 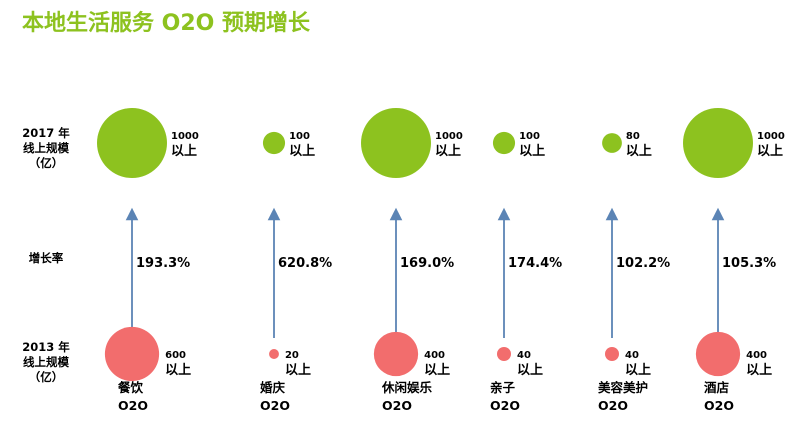 What do you see at coordinates (163, 263) in the screenshot?
I see `growth-rate-label: 193.3%` at bounding box center [163, 263].